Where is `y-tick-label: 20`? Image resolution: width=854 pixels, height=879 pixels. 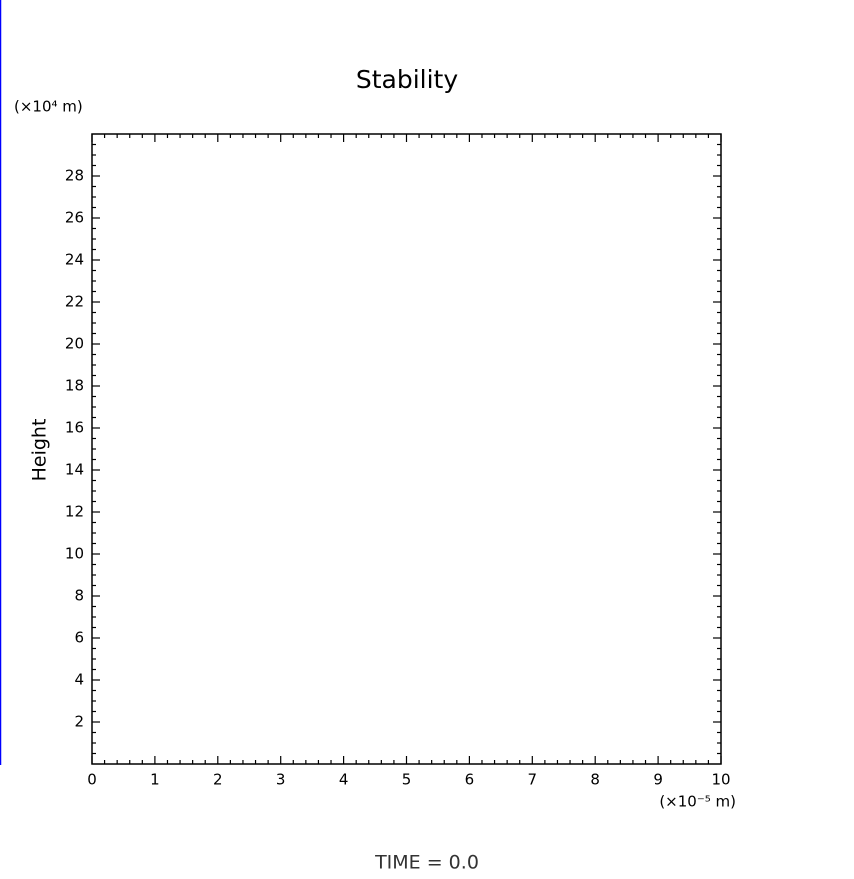 y-tick-label: 20 is located at coordinates (74, 344).